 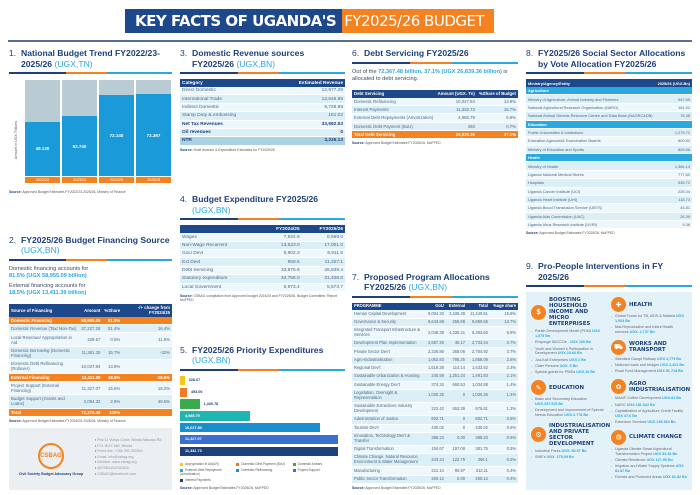 I want to click on x-tick-label: 2023/24, so click(x=79, y=180).